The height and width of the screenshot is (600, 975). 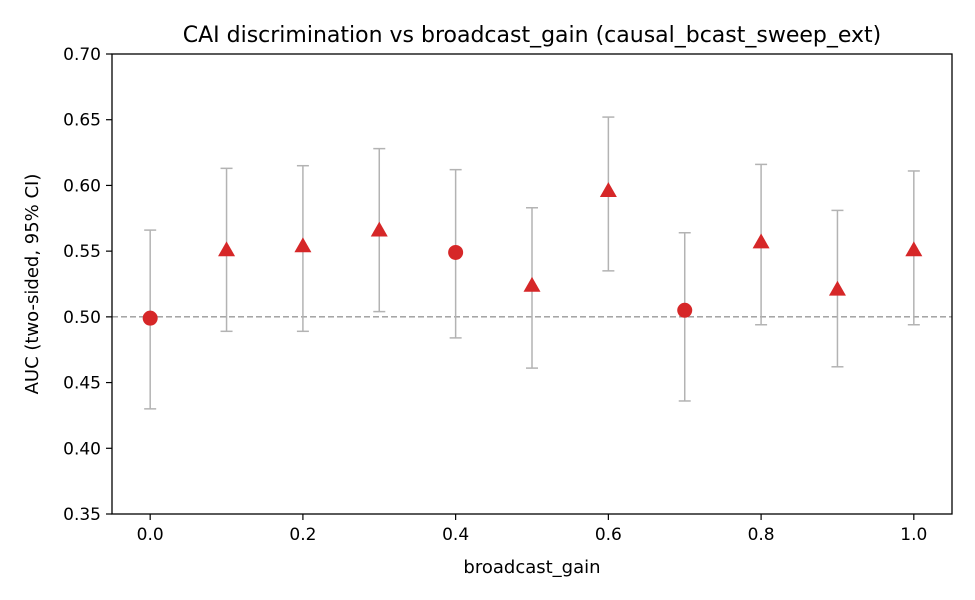 I want to click on x-tick-label: 0.4, so click(x=455, y=535).